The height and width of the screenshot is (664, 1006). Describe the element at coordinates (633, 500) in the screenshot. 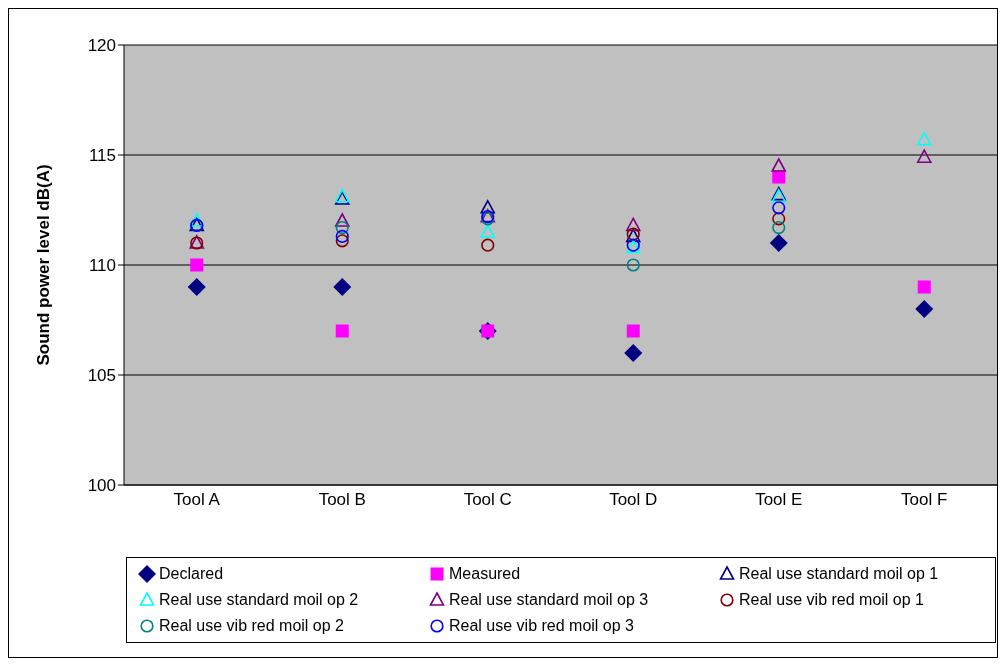

I see `x-tick-label: Tool D` at that location.